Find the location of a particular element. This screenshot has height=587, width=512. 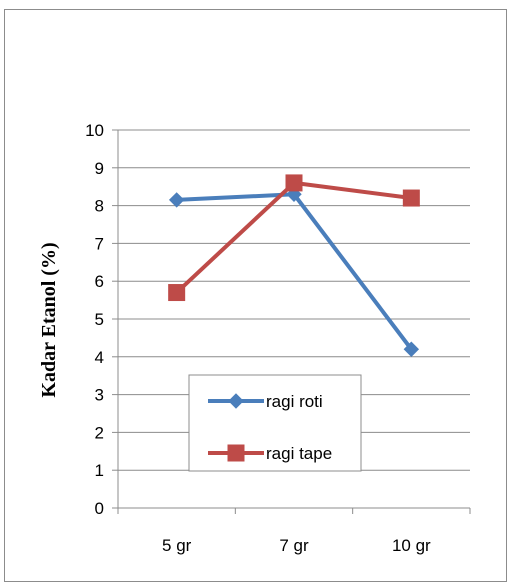

x-tick-label: 7 gr is located at coordinates (294, 545).